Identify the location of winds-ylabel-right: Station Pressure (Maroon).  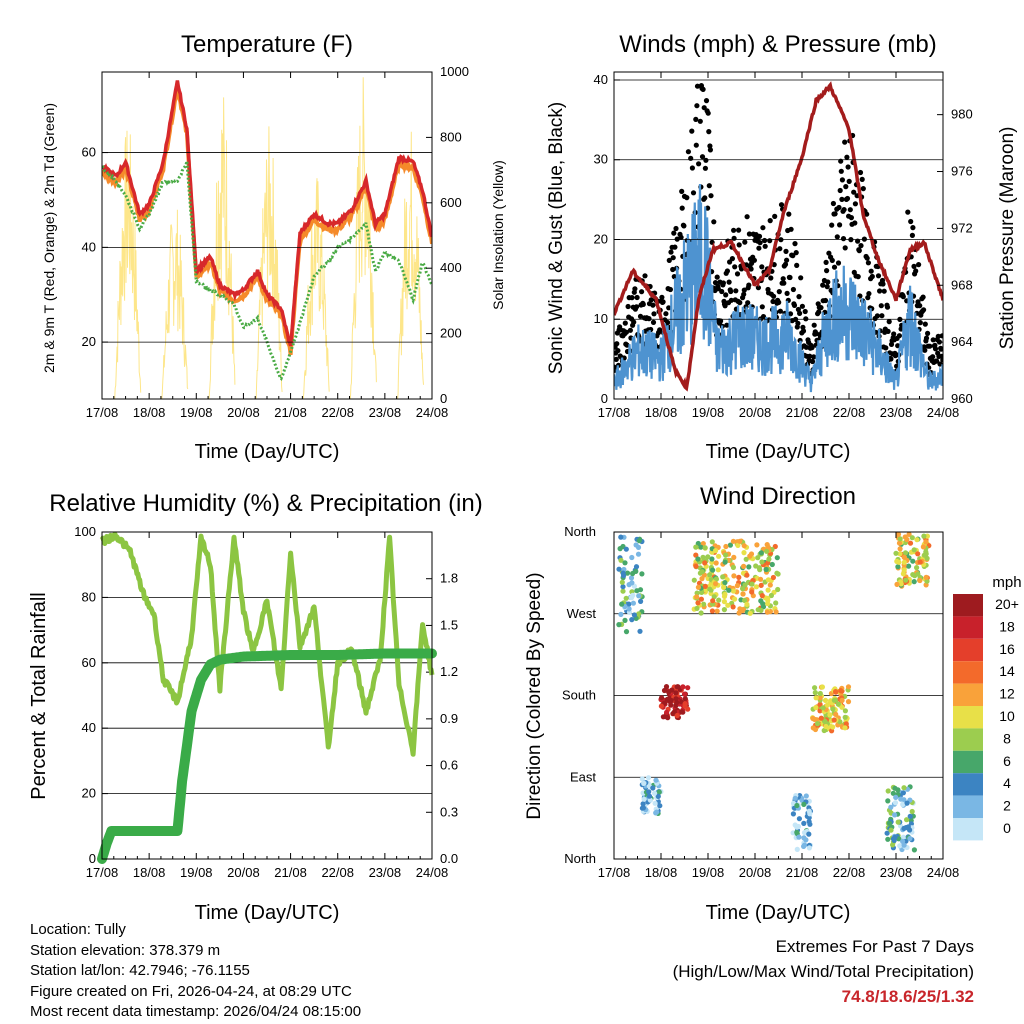
(1007, 238).